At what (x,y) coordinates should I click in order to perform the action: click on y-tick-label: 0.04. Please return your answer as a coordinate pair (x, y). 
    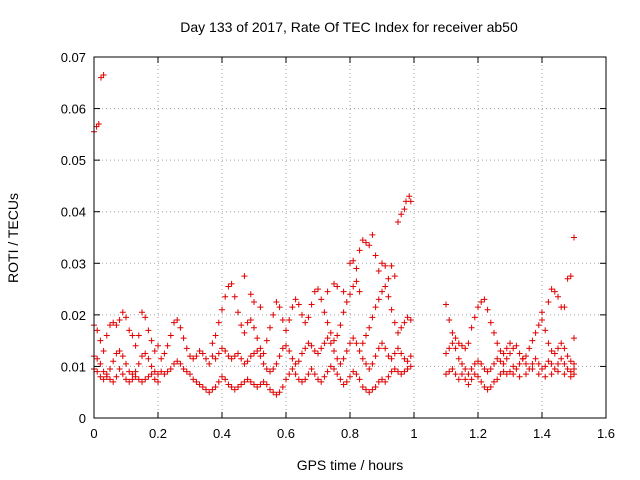
    Looking at the image, I should click on (73, 212).